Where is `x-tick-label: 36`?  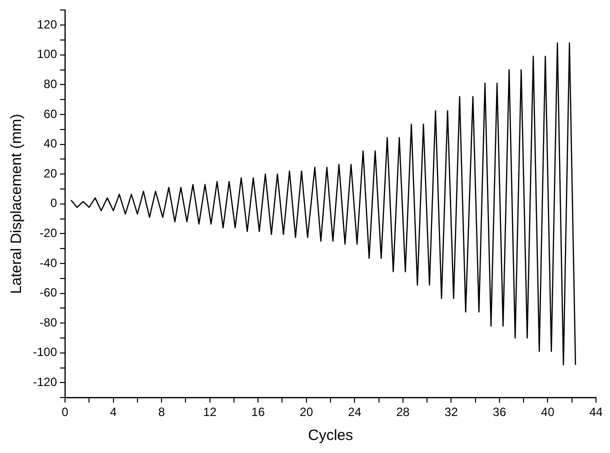 x-tick-label: 36 is located at coordinates (499, 412).